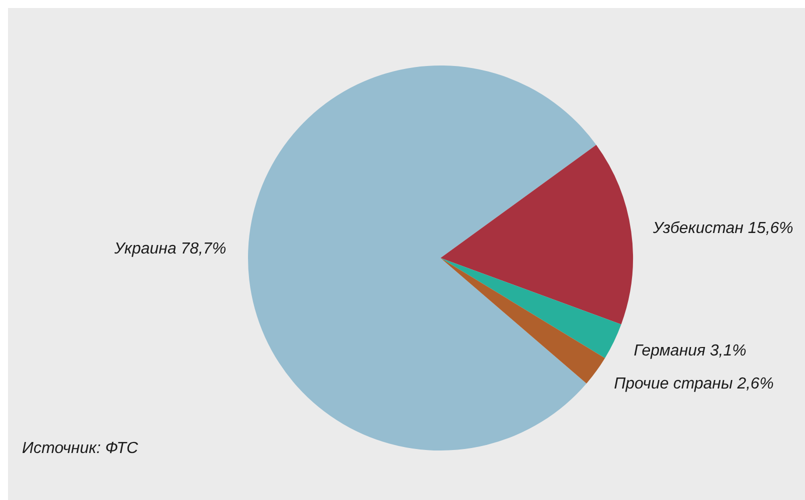 The width and height of the screenshot is (805, 500). What do you see at coordinates (169, 249) in the screenshot?
I see `slice-label: Украина 78,7%` at bounding box center [169, 249].